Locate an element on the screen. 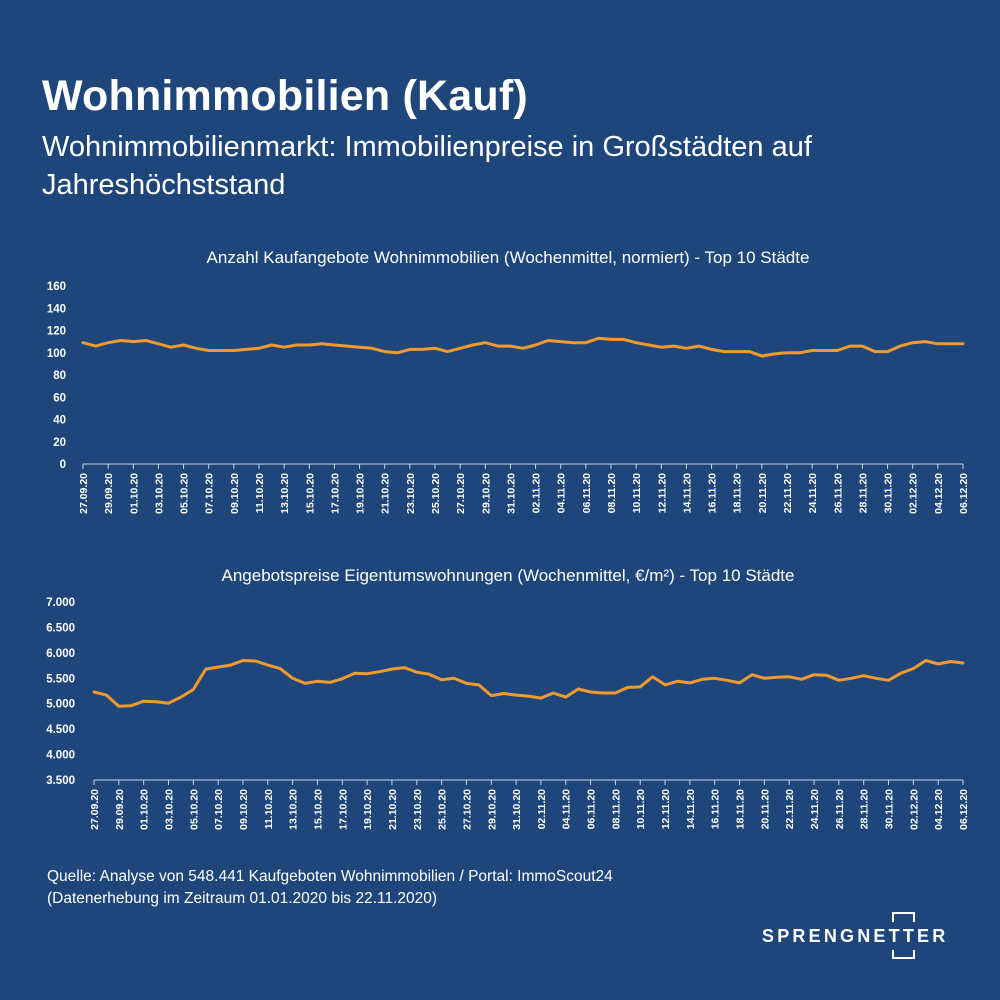 The image size is (1000, 1000). y-tick-label: 100 is located at coordinates (56, 354).